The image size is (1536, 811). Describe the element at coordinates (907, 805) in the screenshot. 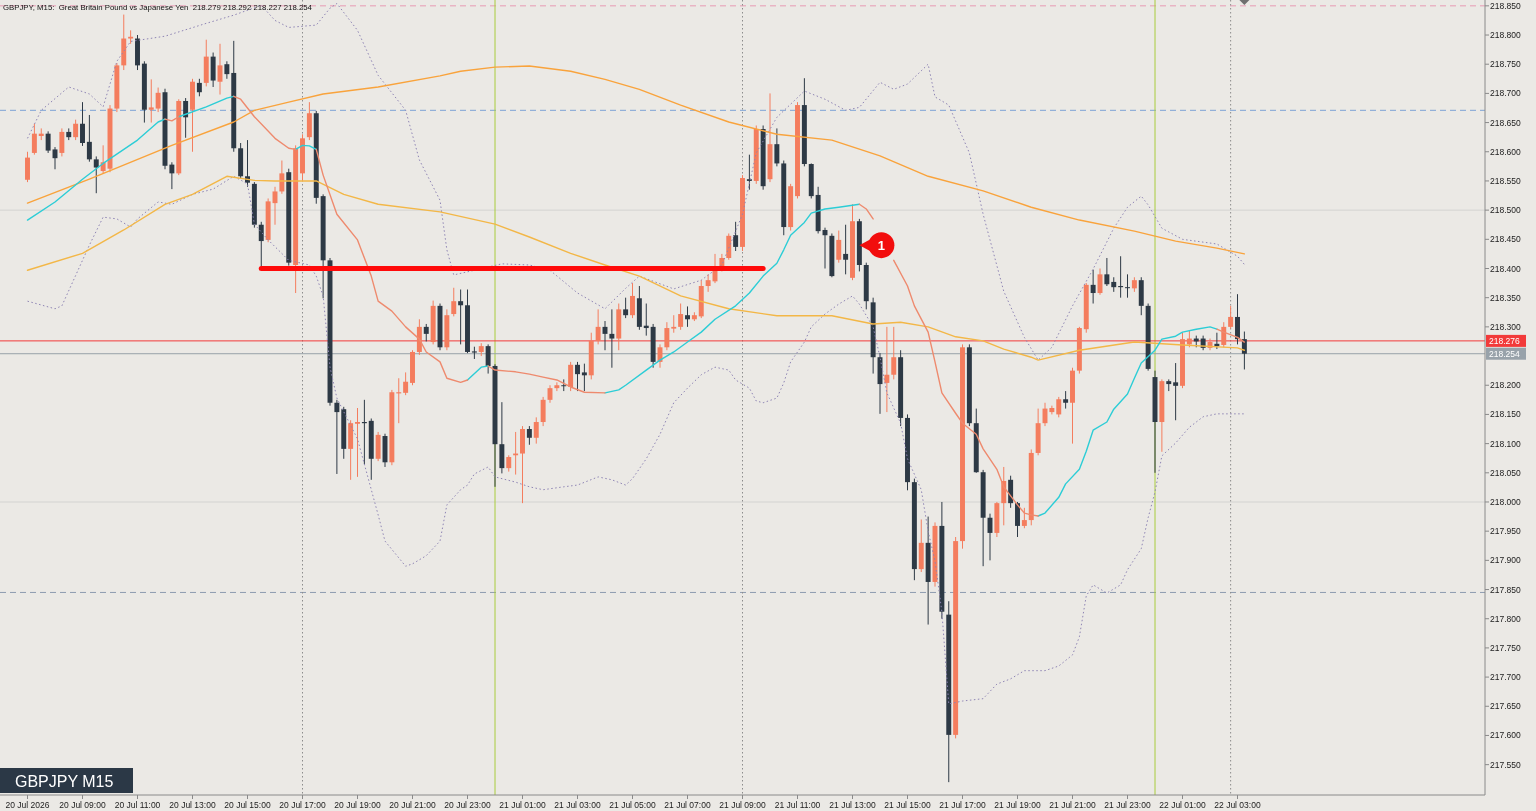

I see `x-tick-label: 21 Jul 15:00` at that location.